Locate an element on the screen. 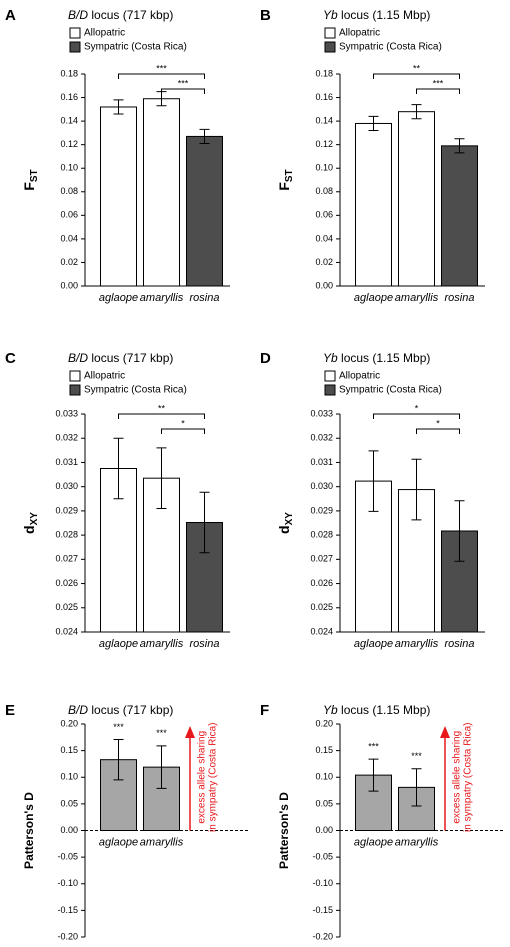  y-tick-label: 0.032 is located at coordinates (321, 438).